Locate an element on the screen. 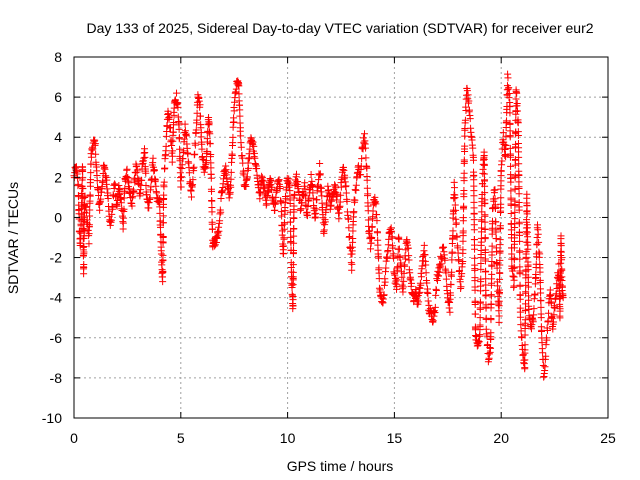  x-tick-label: 15 is located at coordinates (395, 438).